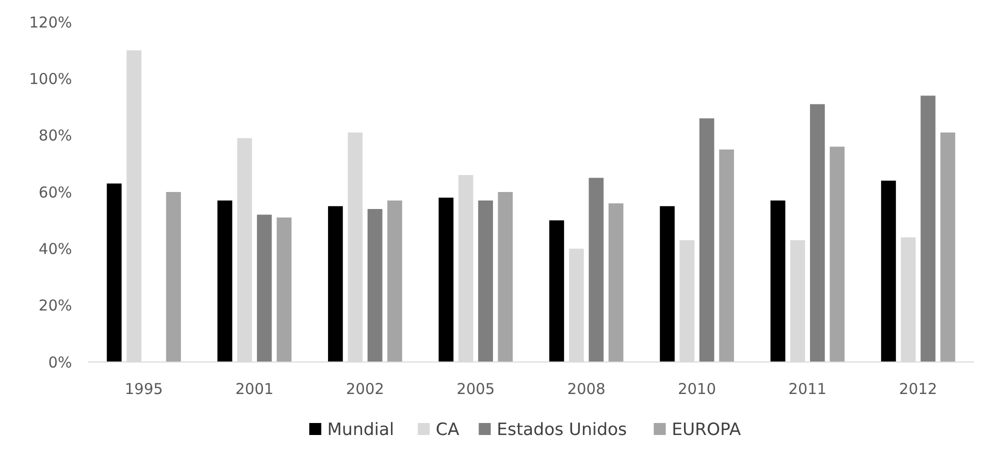  What do you see at coordinates (707, 430) in the screenshot?
I see `legend-label: EUROPA` at bounding box center [707, 430].